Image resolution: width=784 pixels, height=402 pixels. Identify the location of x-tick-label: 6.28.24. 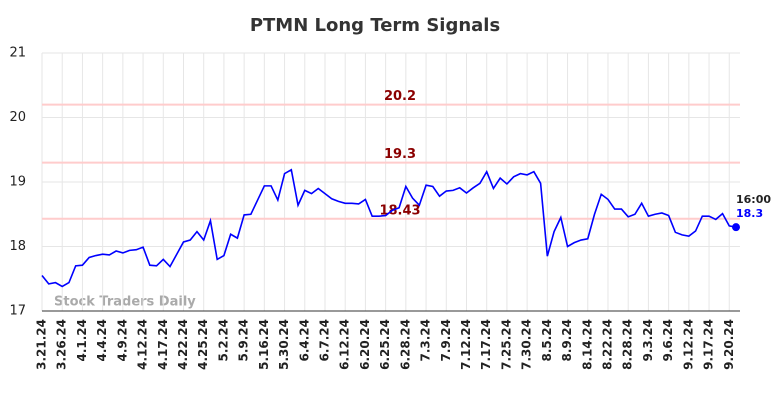
(405, 344).